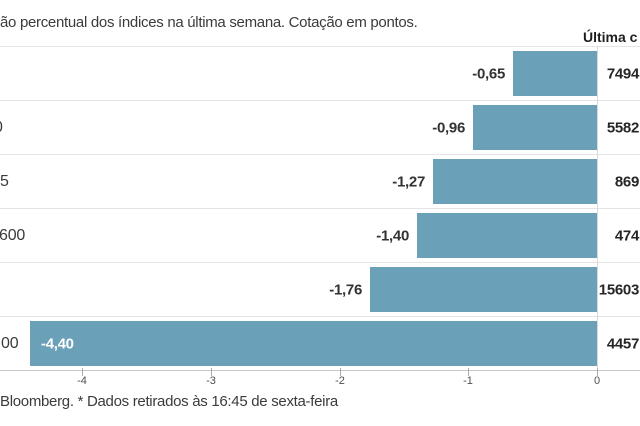 The image size is (640, 426). What do you see at coordinates (622, 73) in the screenshot?
I see `last-quote-value: 7494` at bounding box center [622, 73].